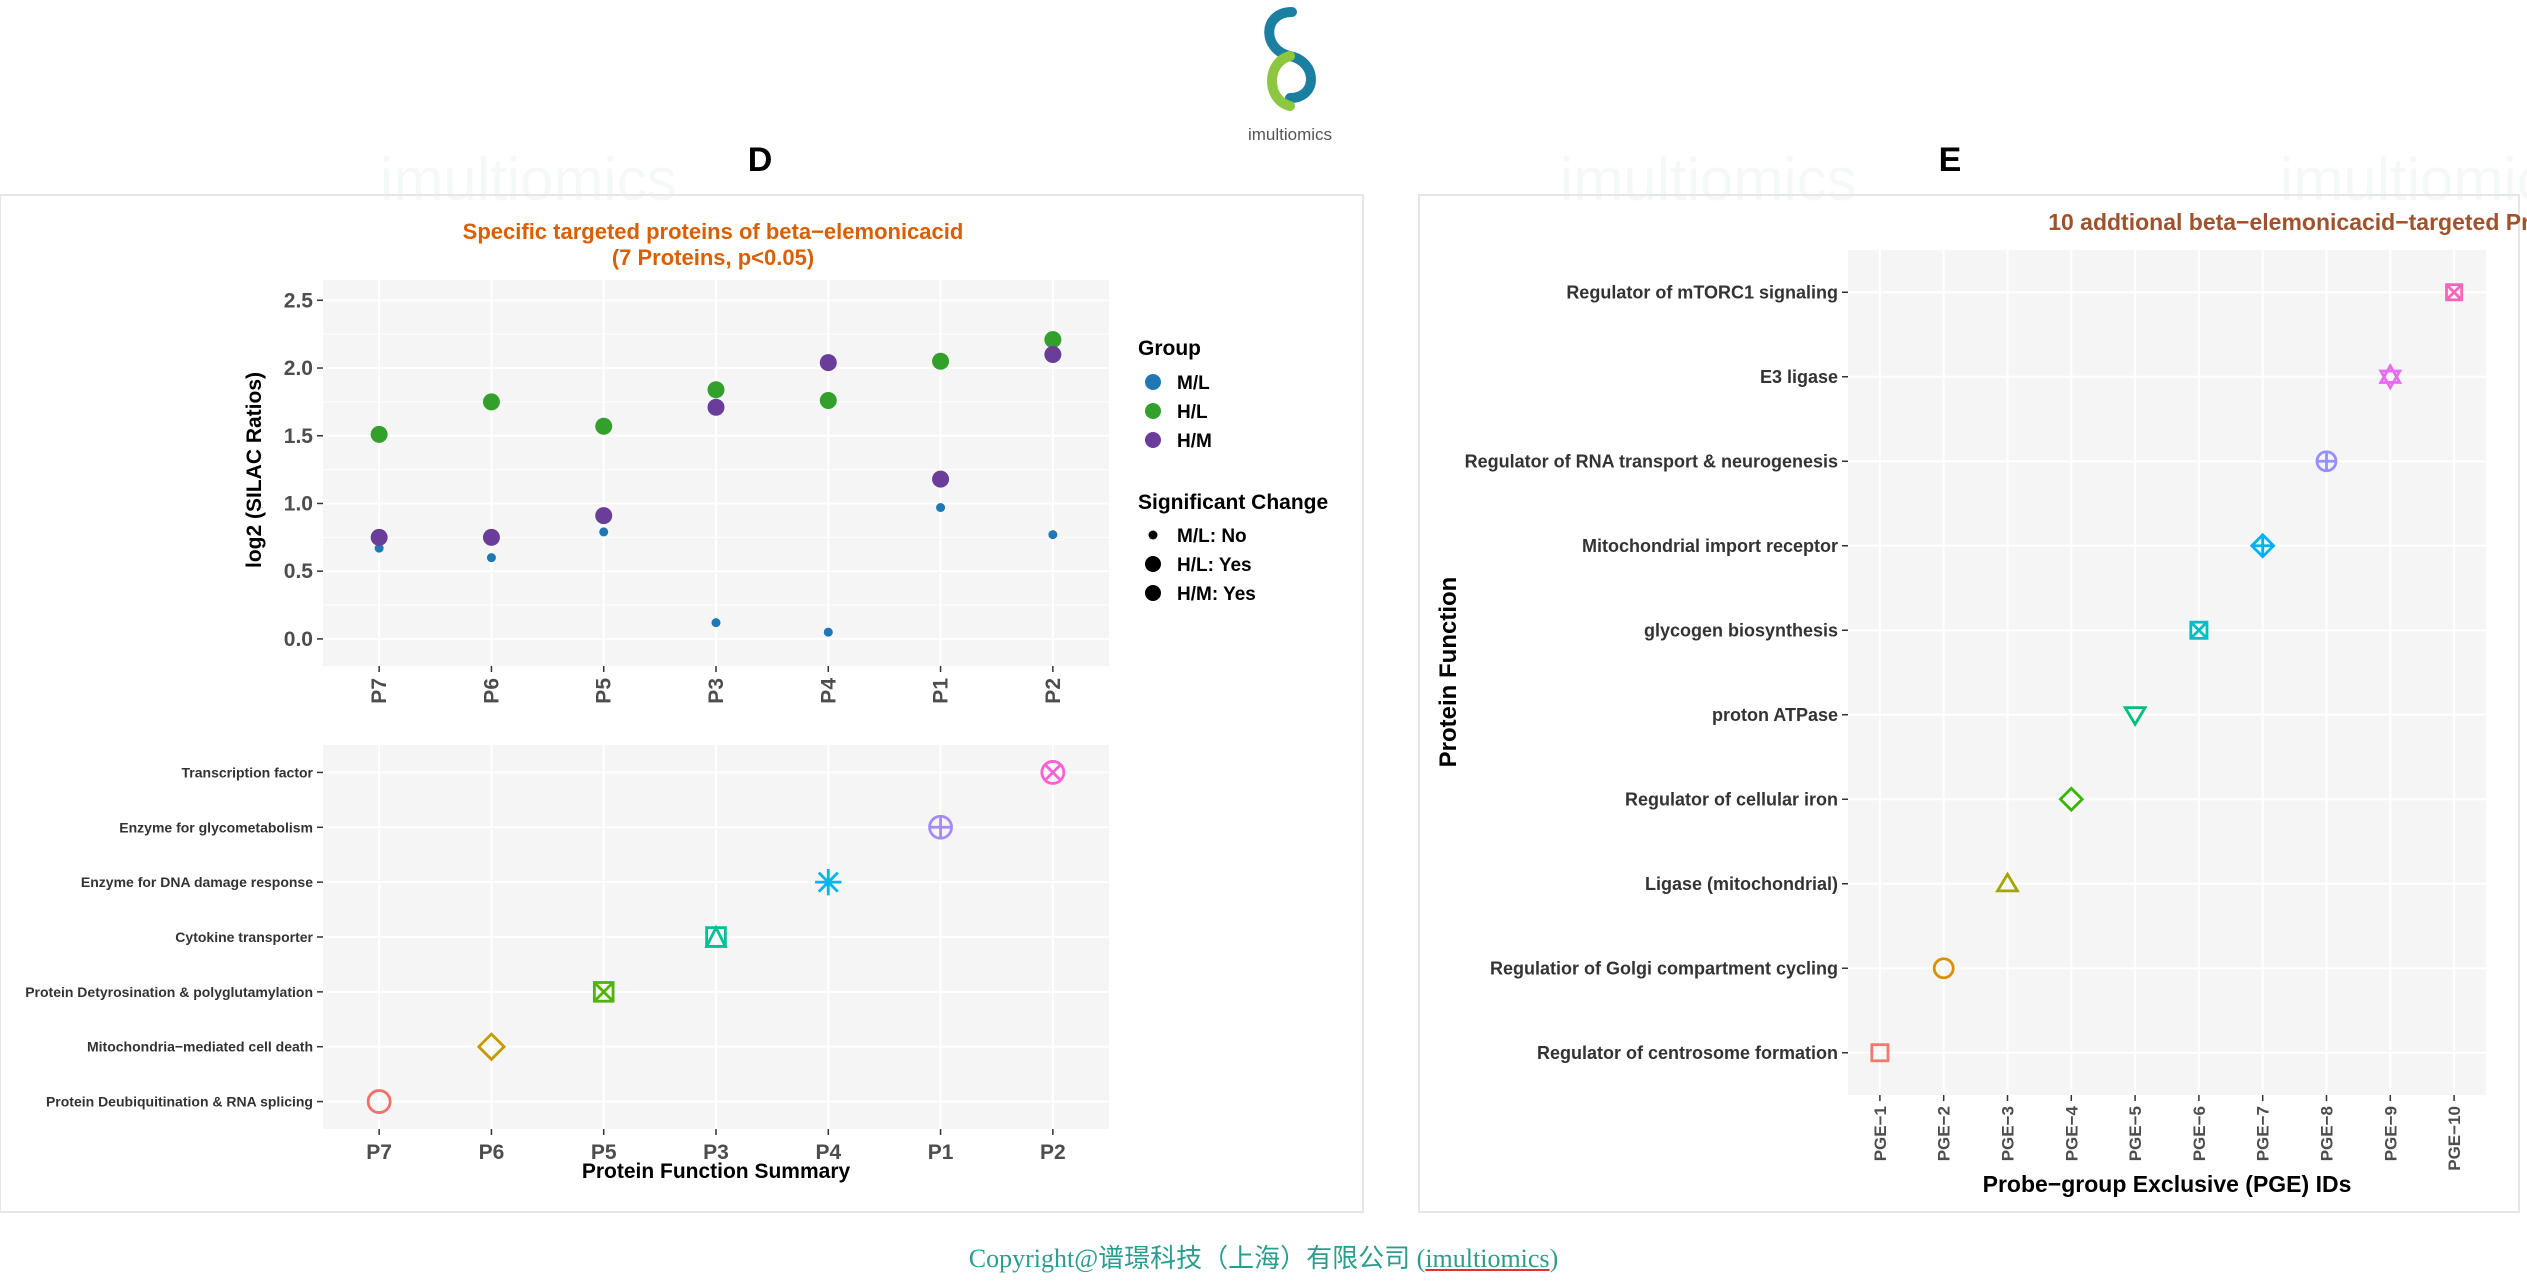 The height and width of the screenshot is (1286, 2527). What do you see at coordinates (1741, 630) in the screenshot?
I see `y-tick-label-glycogen-biosynthesis: glycogen biosynthesis` at bounding box center [1741, 630].